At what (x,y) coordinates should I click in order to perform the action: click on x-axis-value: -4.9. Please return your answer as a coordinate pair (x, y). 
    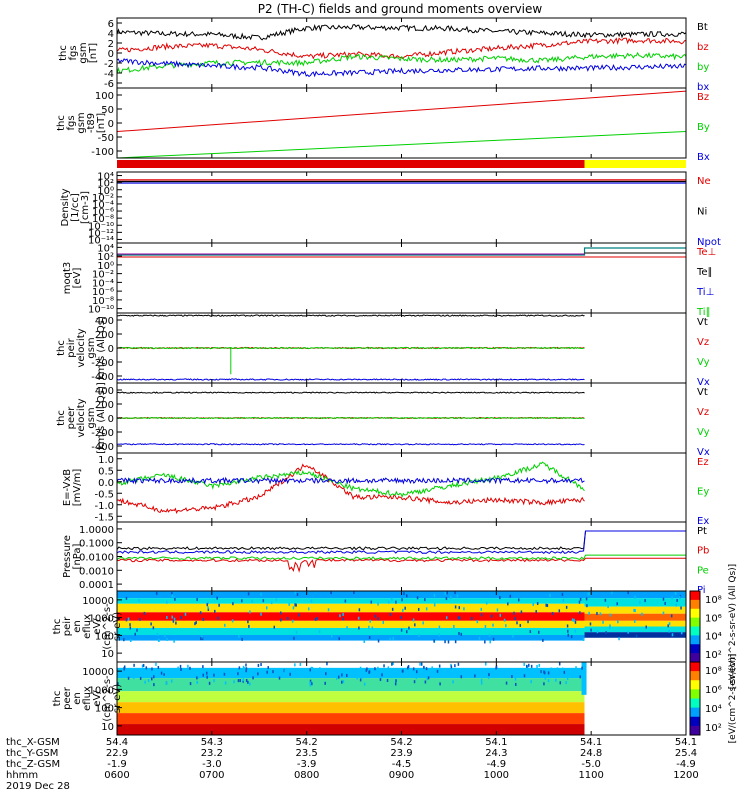
    Looking at the image, I should click on (497, 764).